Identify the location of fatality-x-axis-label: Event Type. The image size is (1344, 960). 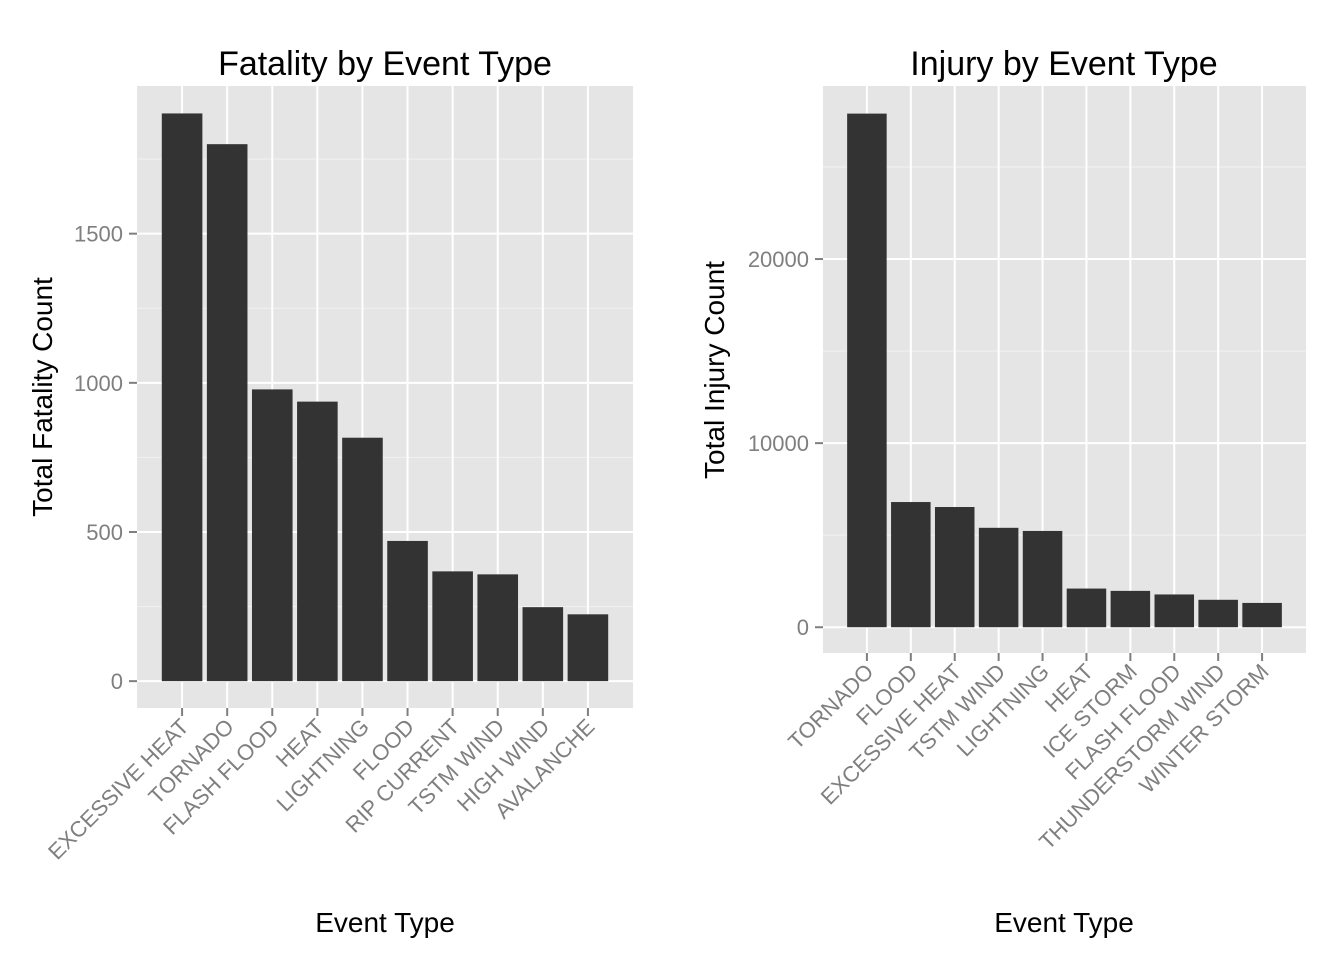
(385, 922).